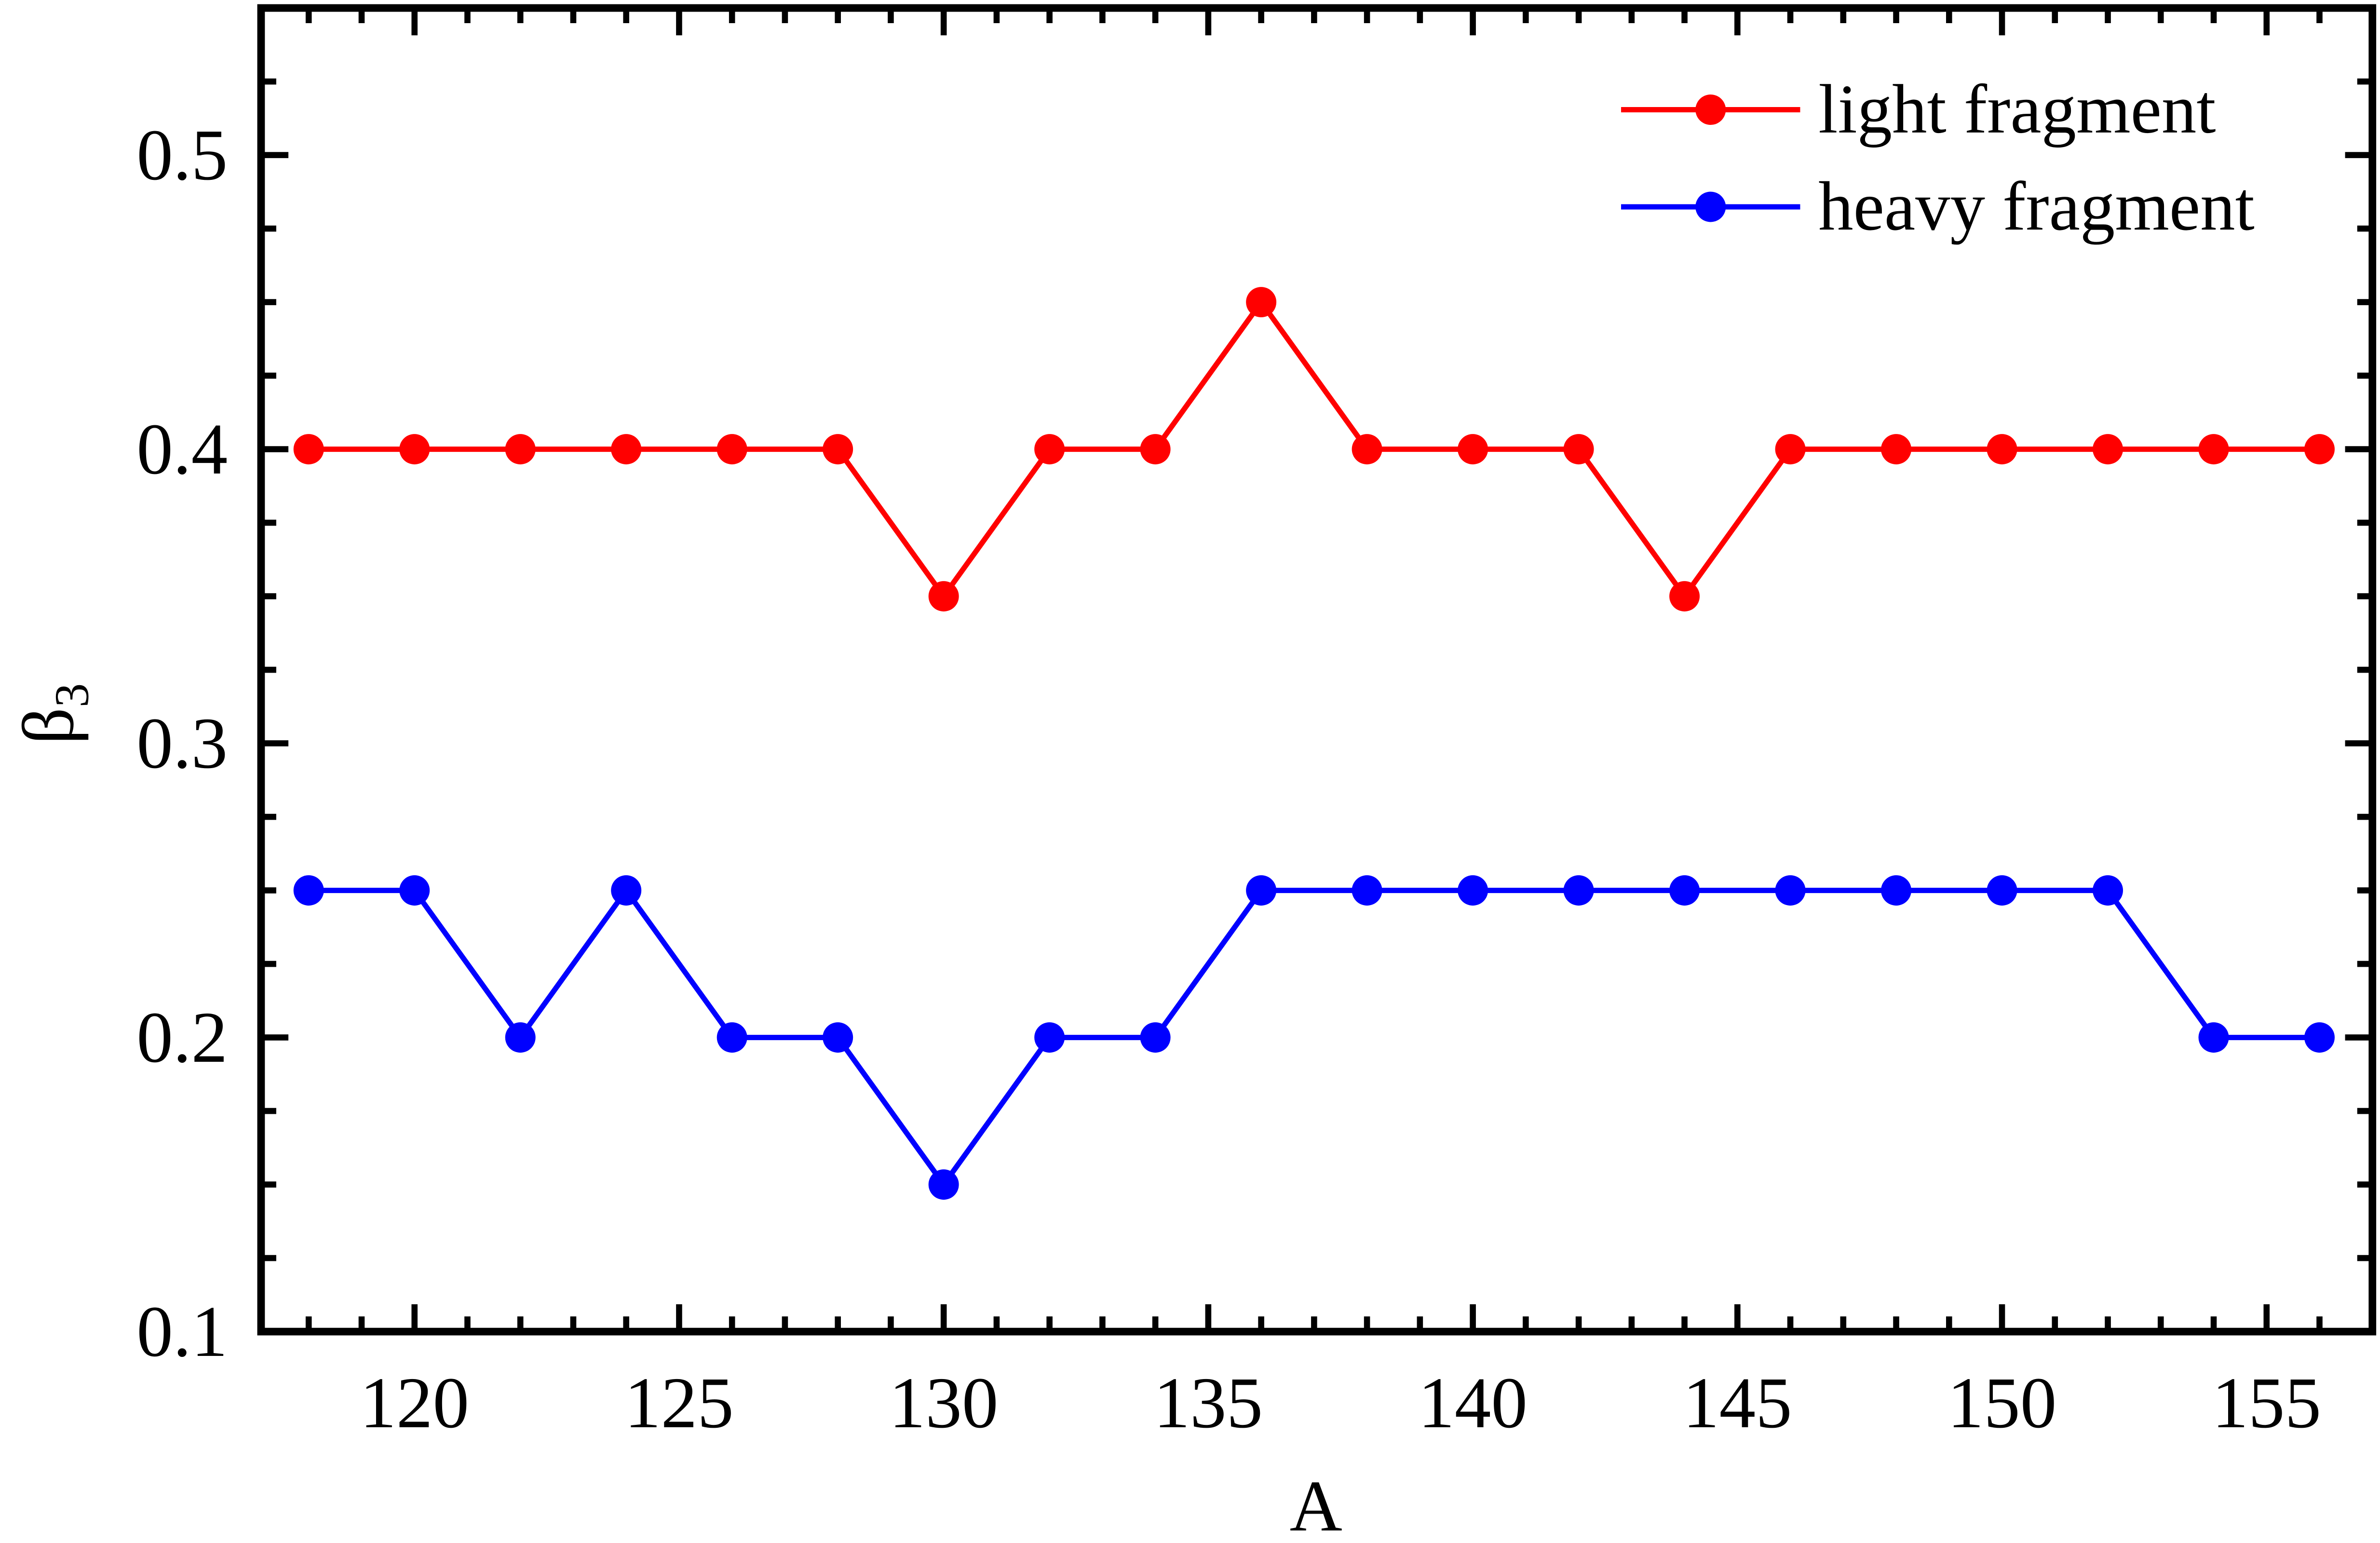  Describe the element at coordinates (944, 1402) in the screenshot. I see `x-tick-label: 130` at that location.